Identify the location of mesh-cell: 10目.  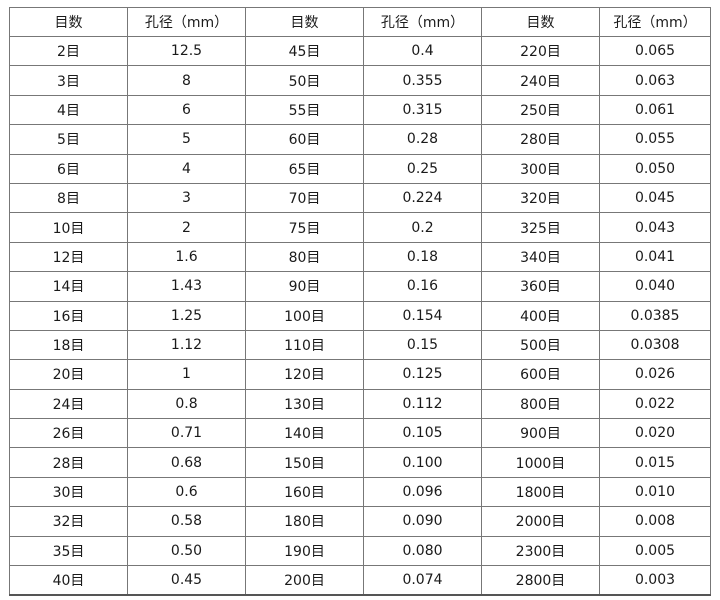
(68, 227).